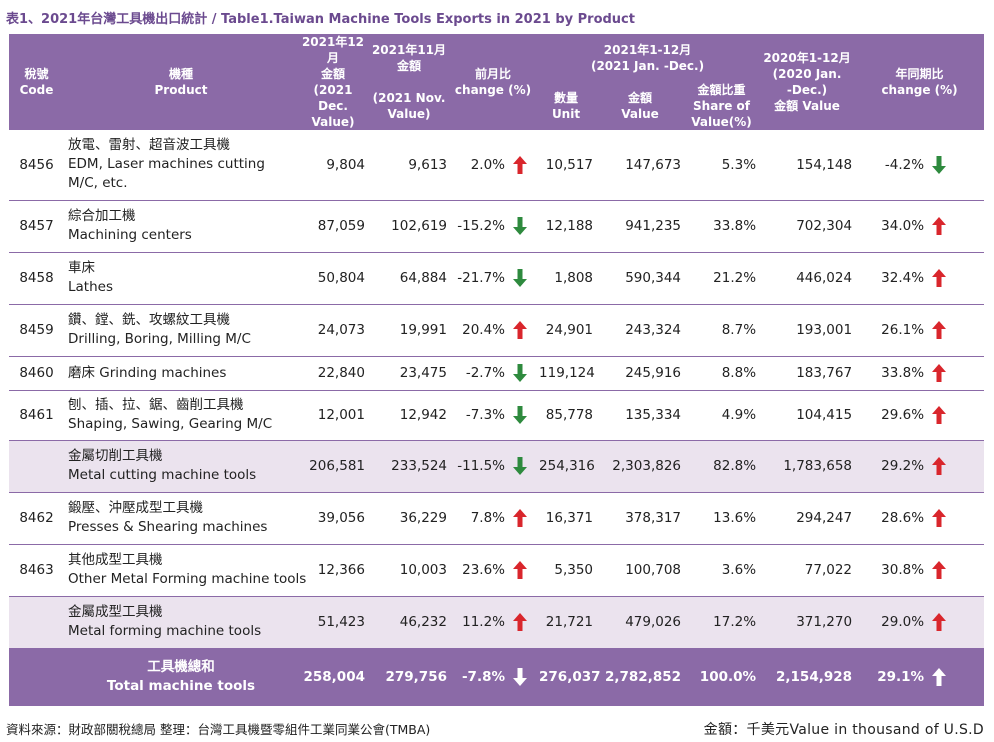  Describe the element at coordinates (333, 58) in the screenshot. I see `header-dec-value: 2021年12月 金額` at that location.